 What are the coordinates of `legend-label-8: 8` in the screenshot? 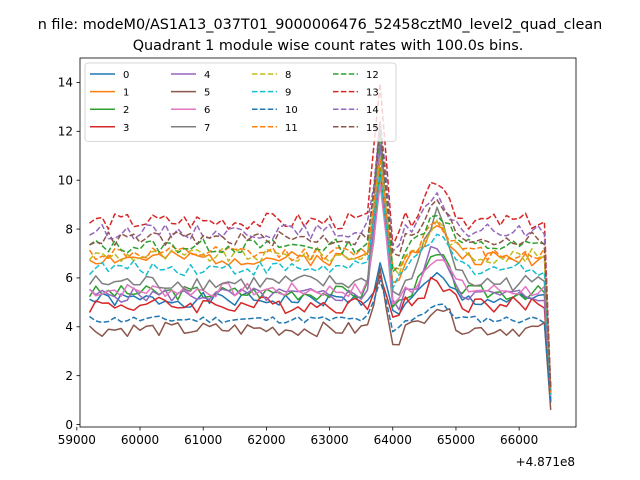 It's located at (288, 75).